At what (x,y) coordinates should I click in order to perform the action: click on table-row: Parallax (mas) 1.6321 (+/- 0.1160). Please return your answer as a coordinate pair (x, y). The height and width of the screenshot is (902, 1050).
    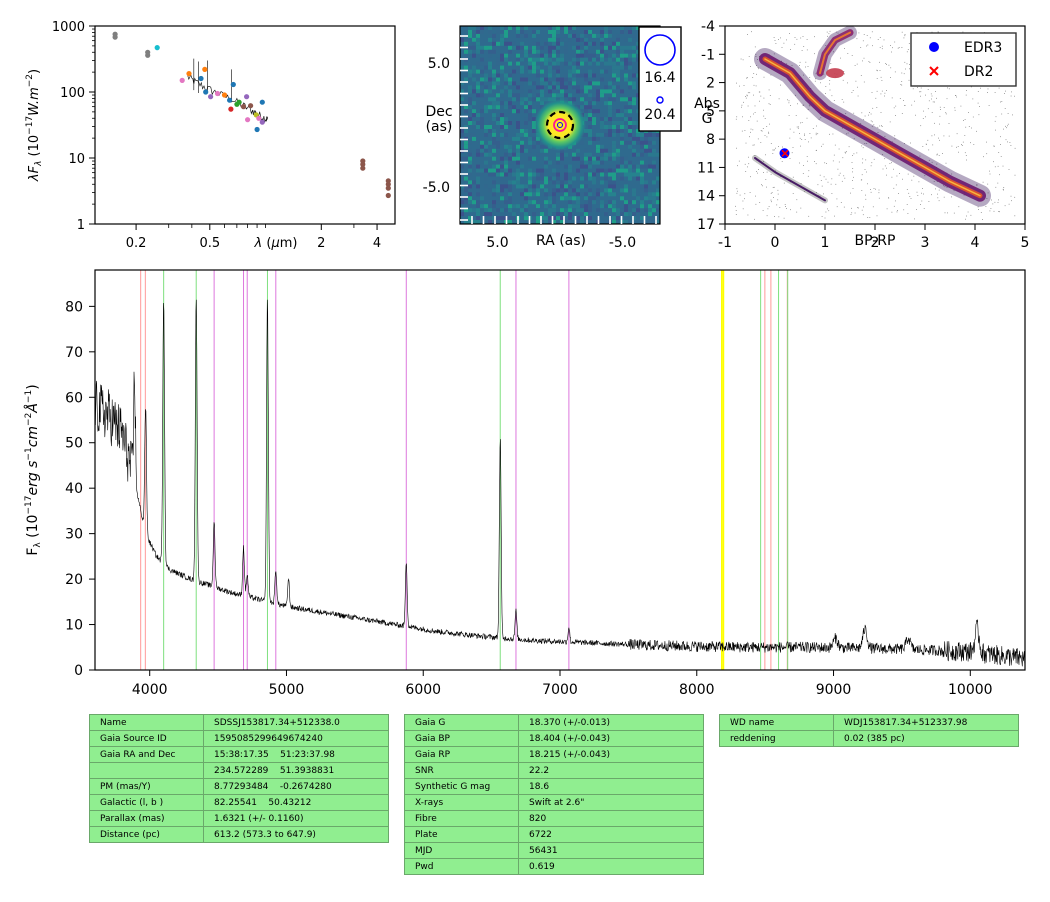
    Looking at the image, I should click on (239, 818).